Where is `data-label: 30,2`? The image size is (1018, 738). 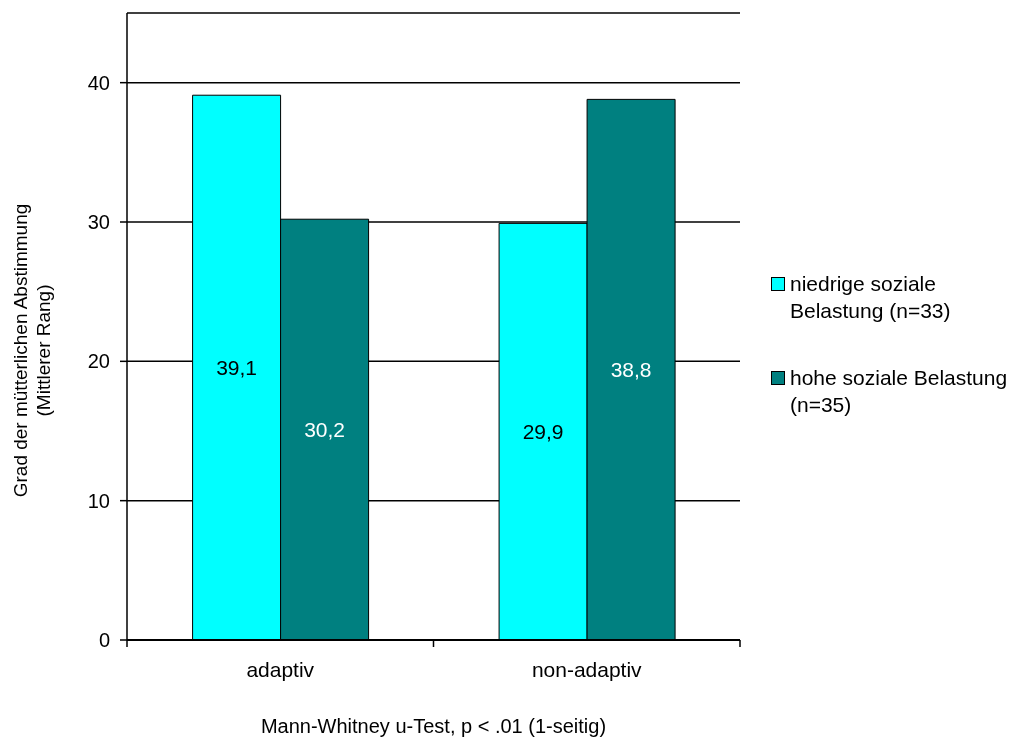
data-label: 30,2 is located at coordinates (325, 429).